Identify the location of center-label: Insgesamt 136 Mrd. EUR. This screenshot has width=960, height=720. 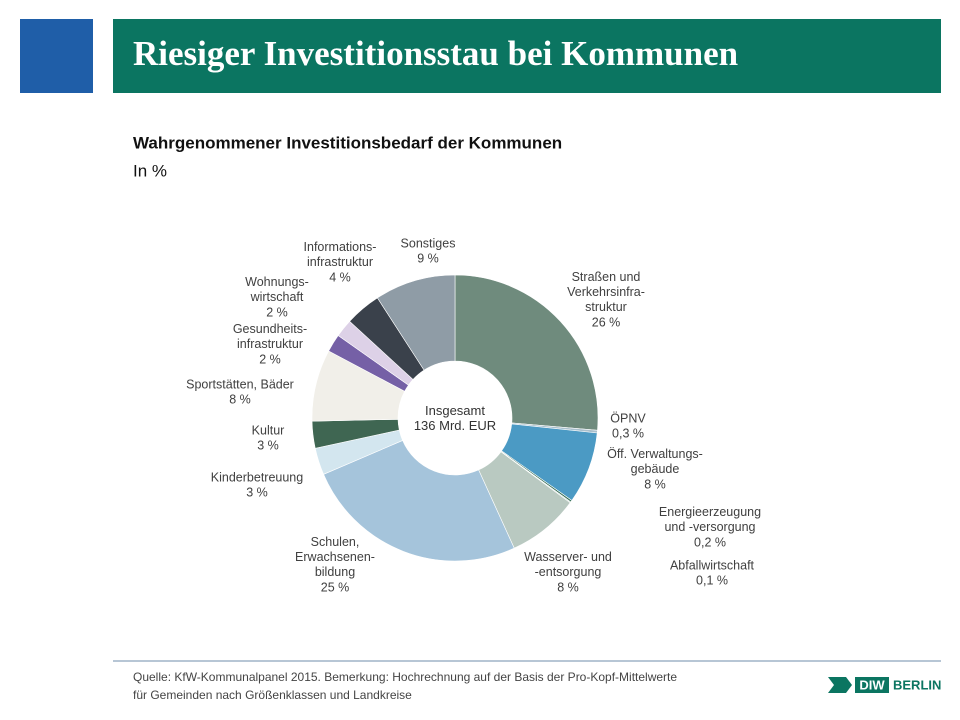
(455, 418).